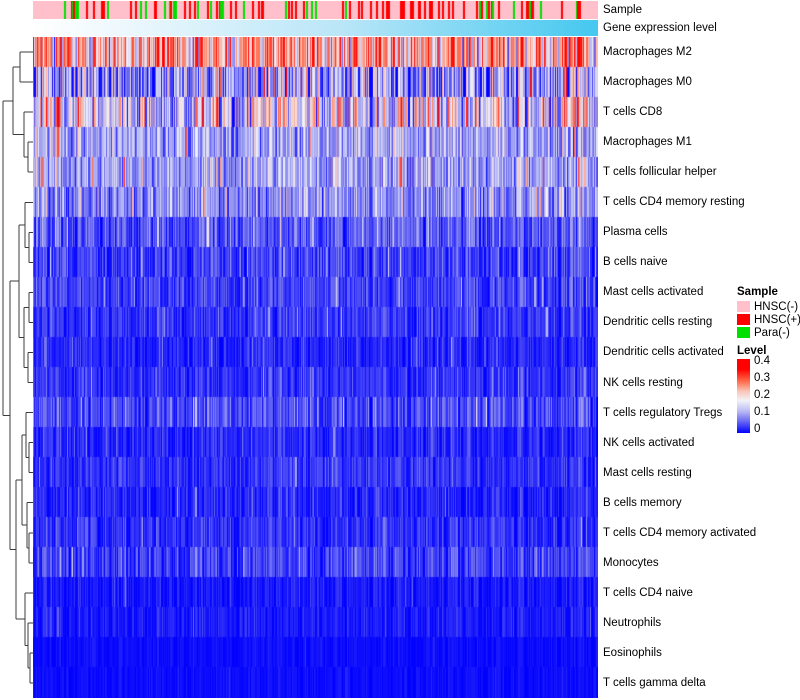 The width and height of the screenshot is (800, 700). What do you see at coordinates (315, 28) in the screenshot?
I see `gene-expression-annotation-track` at bounding box center [315, 28].